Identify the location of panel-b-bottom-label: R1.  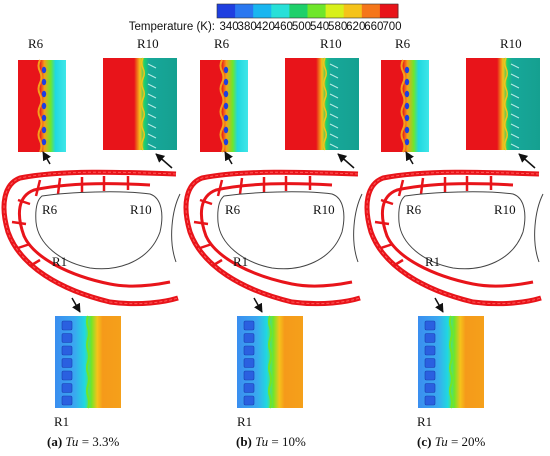
(245, 421).